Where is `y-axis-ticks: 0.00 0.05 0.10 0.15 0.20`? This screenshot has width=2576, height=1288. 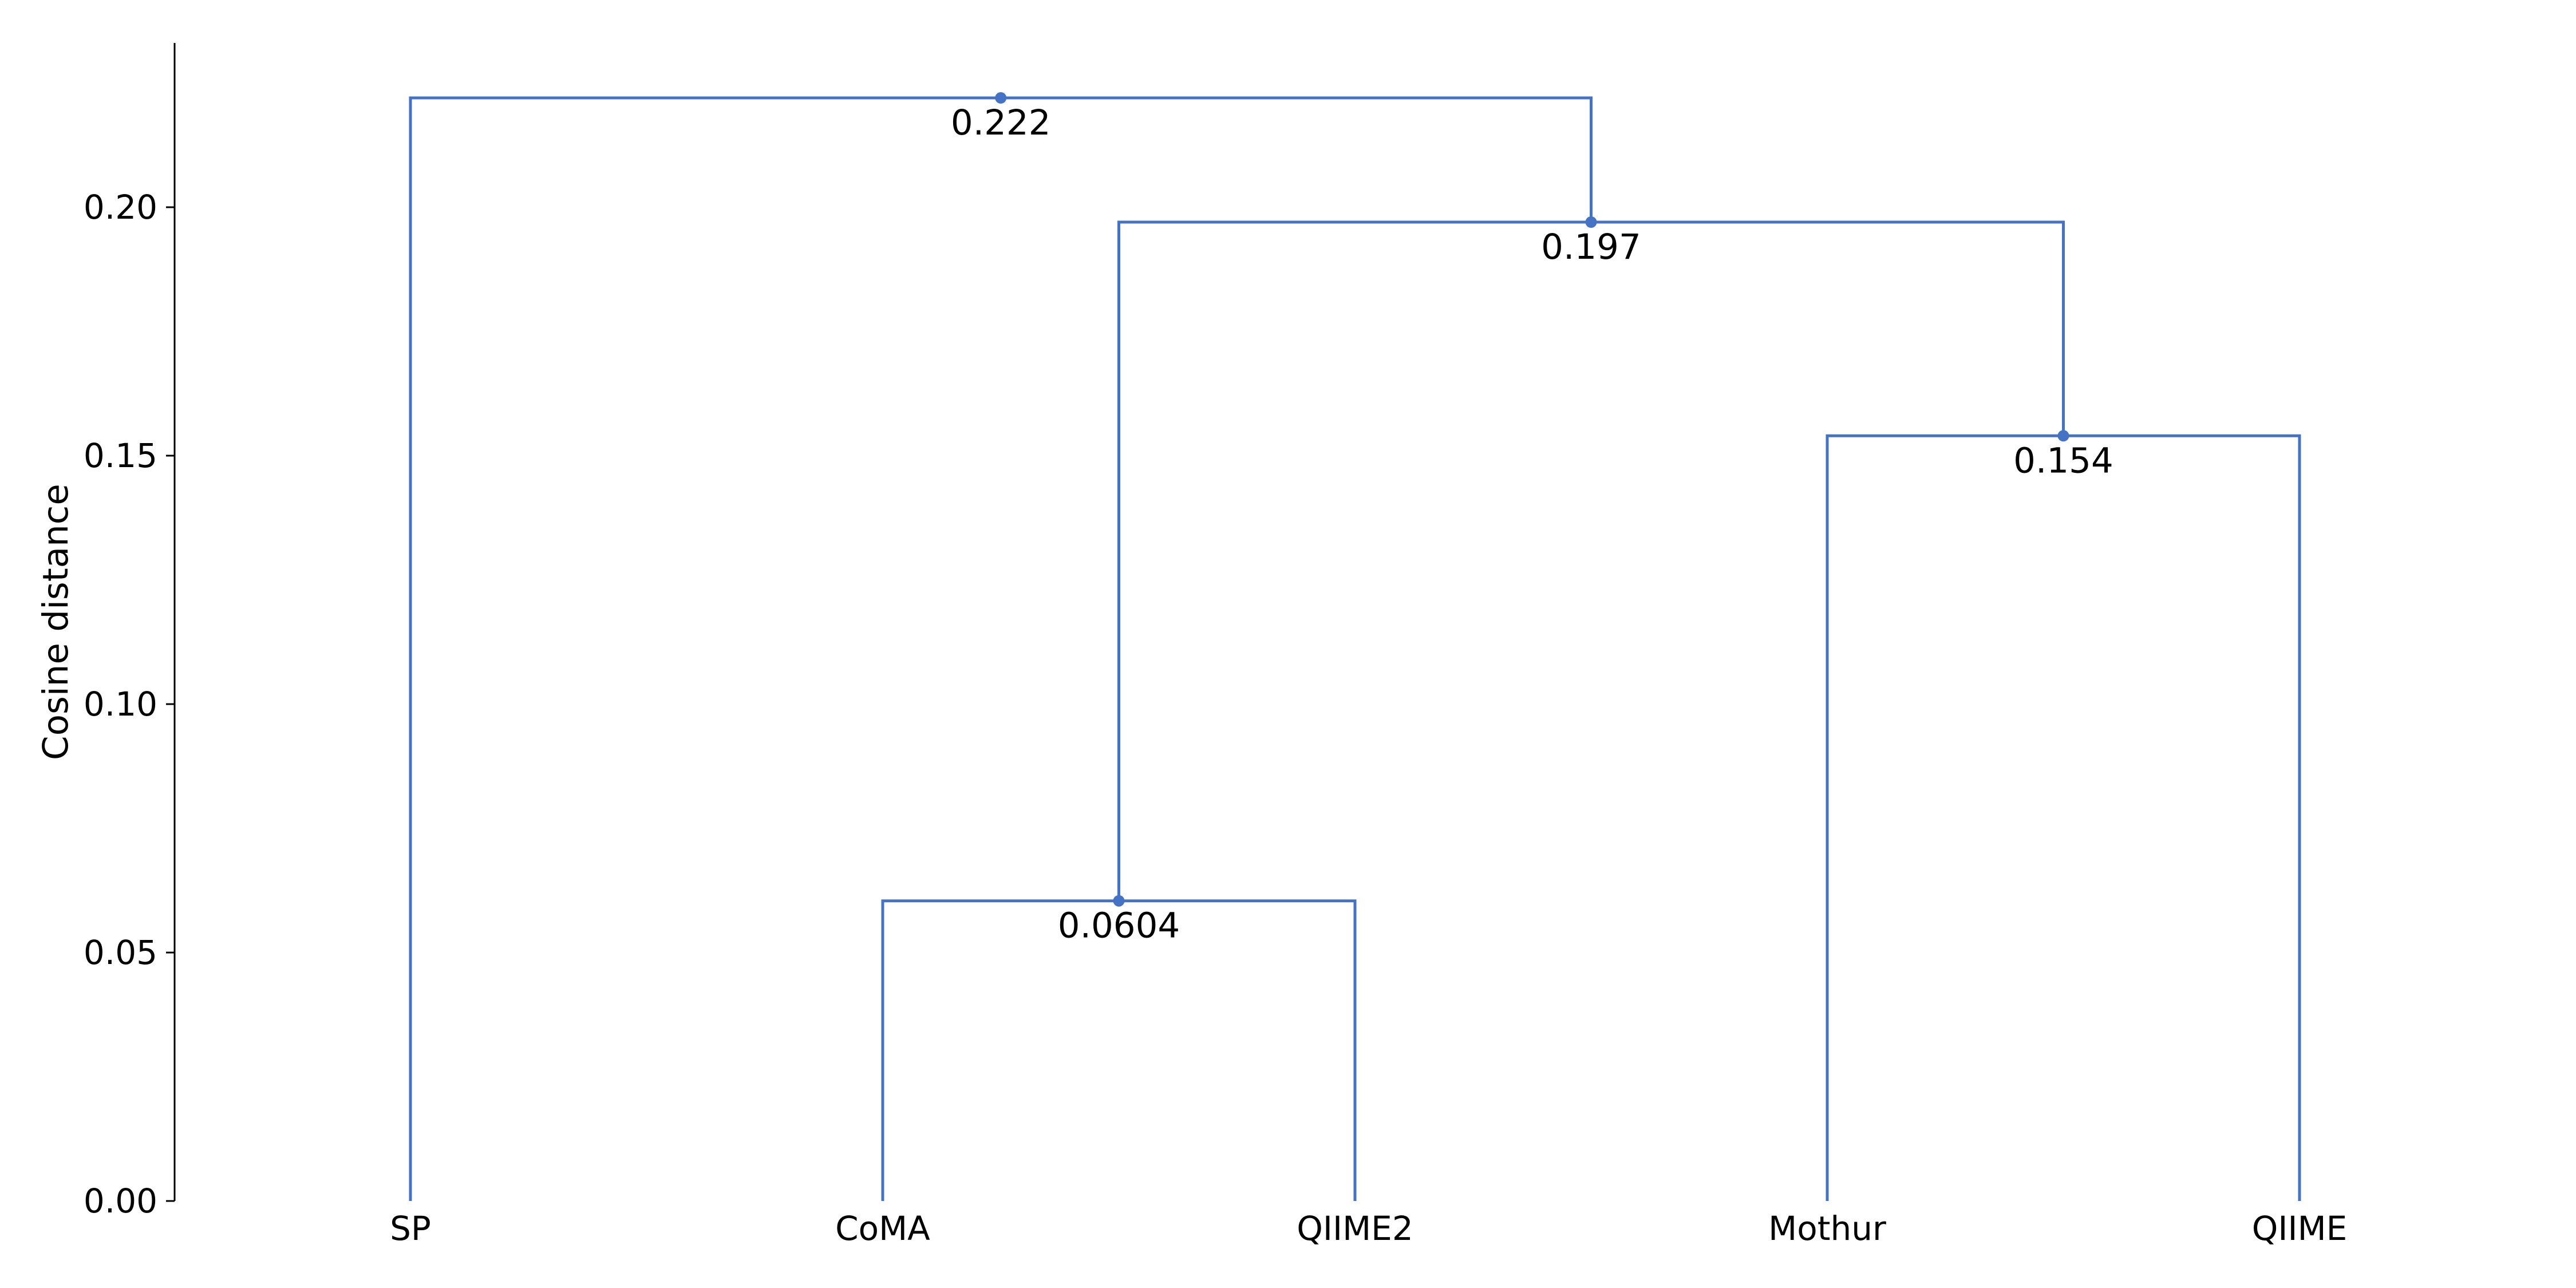 y-axis-ticks: 0.00 0.05 0.10 0.15 0.20 is located at coordinates (129, 704).